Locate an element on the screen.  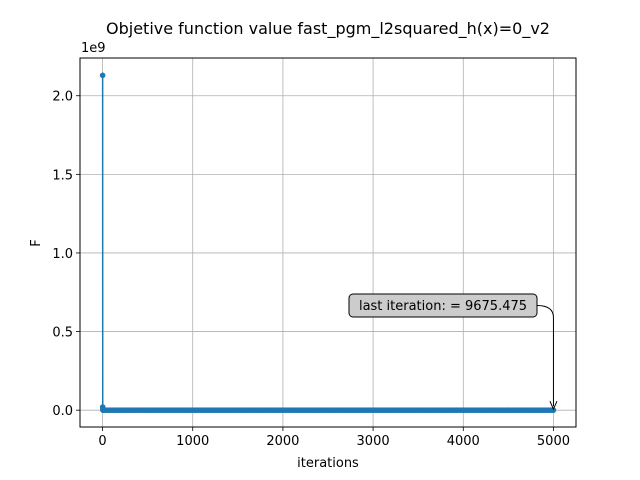
x-tick-label: 1000 is located at coordinates (192, 441).